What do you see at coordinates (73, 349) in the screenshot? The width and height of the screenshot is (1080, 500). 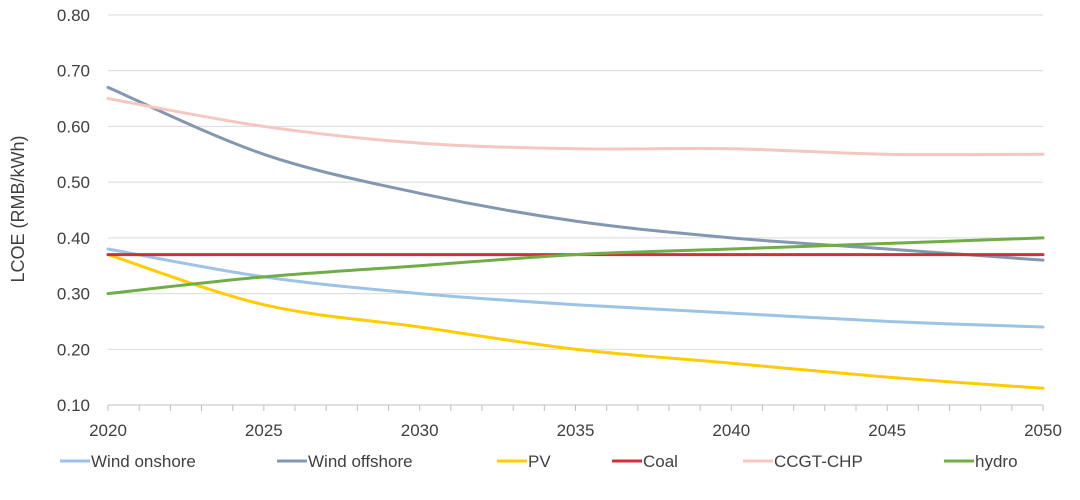 I see `y-tick-label: 0.20` at bounding box center [73, 349].